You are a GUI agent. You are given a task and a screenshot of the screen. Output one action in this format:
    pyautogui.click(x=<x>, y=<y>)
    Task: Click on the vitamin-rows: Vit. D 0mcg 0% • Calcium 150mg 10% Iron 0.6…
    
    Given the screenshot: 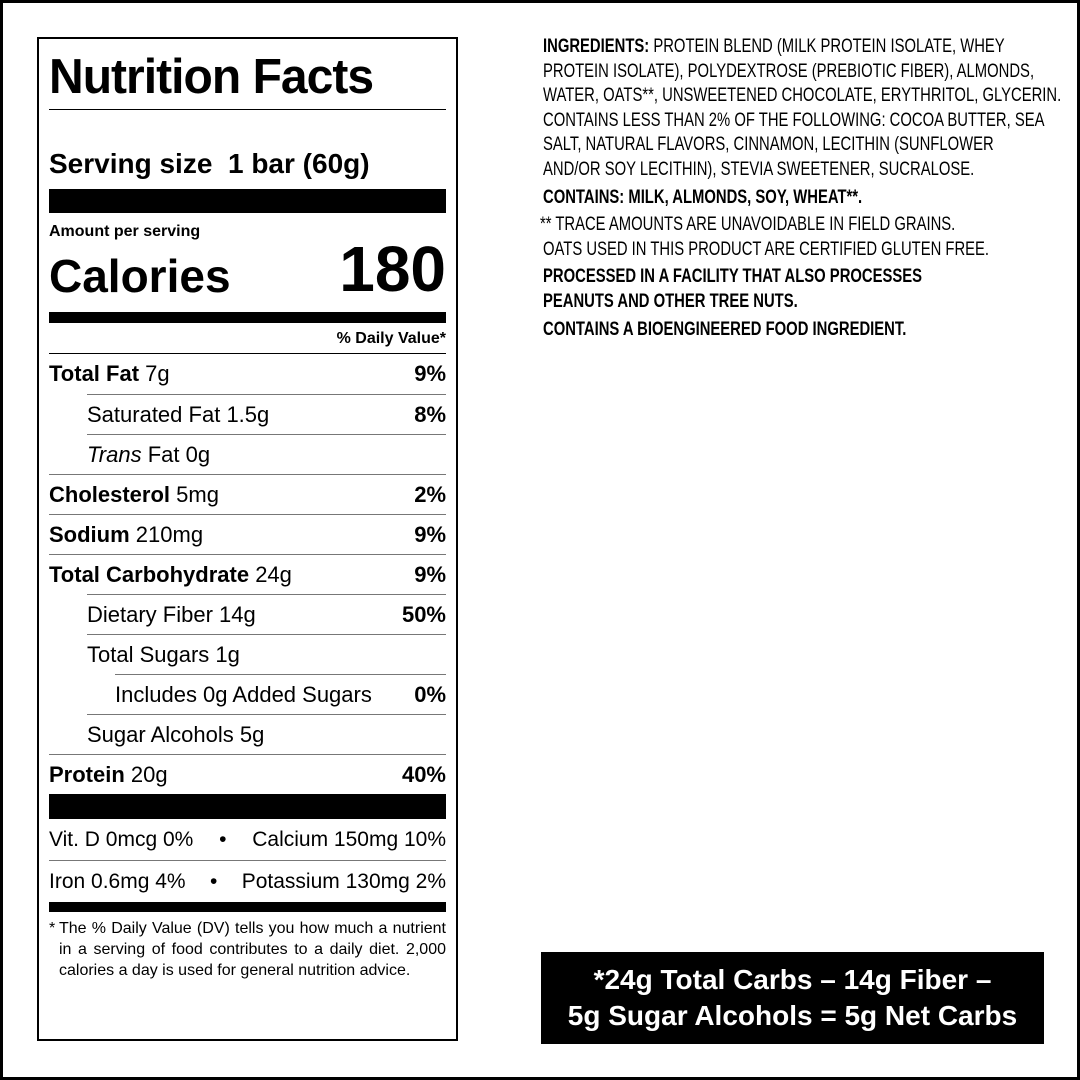 What is the action you would take?
    pyautogui.click(x=247, y=860)
    